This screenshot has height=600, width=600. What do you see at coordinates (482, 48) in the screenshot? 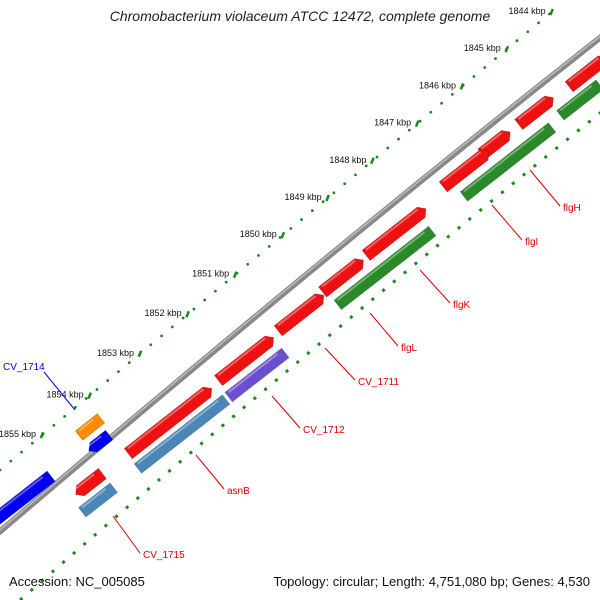
I see `scale-tick-label: 1845 kbp` at bounding box center [482, 48].